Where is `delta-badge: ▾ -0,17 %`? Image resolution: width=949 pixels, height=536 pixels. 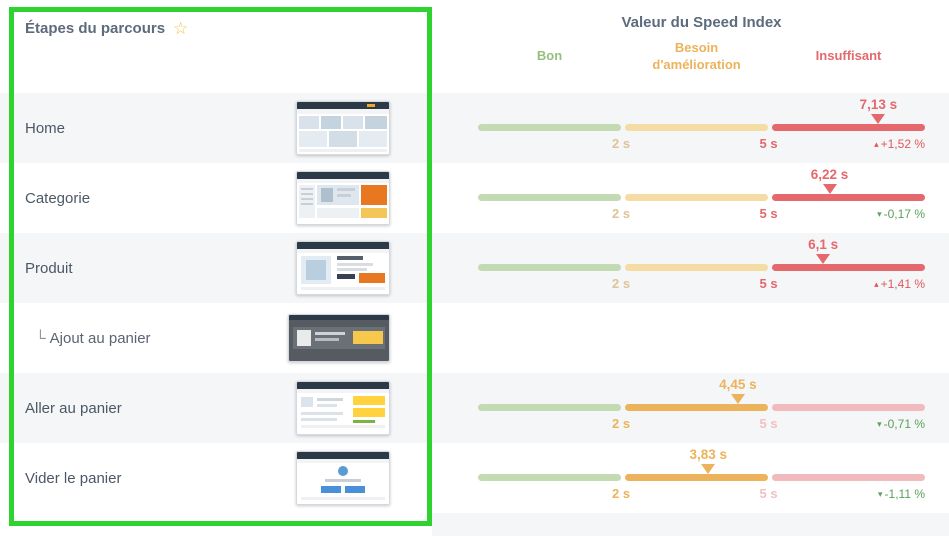 delta-badge: ▾ -0,17 % is located at coordinates (901, 214).